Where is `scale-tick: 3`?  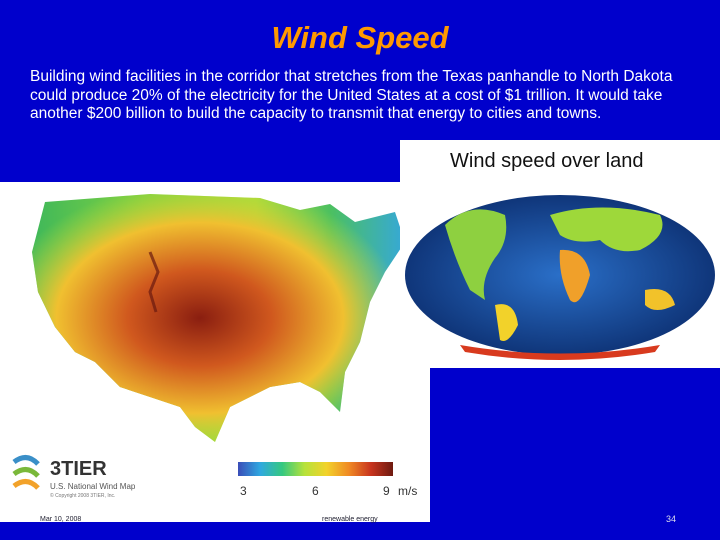 scale-tick: 3 is located at coordinates (243, 491).